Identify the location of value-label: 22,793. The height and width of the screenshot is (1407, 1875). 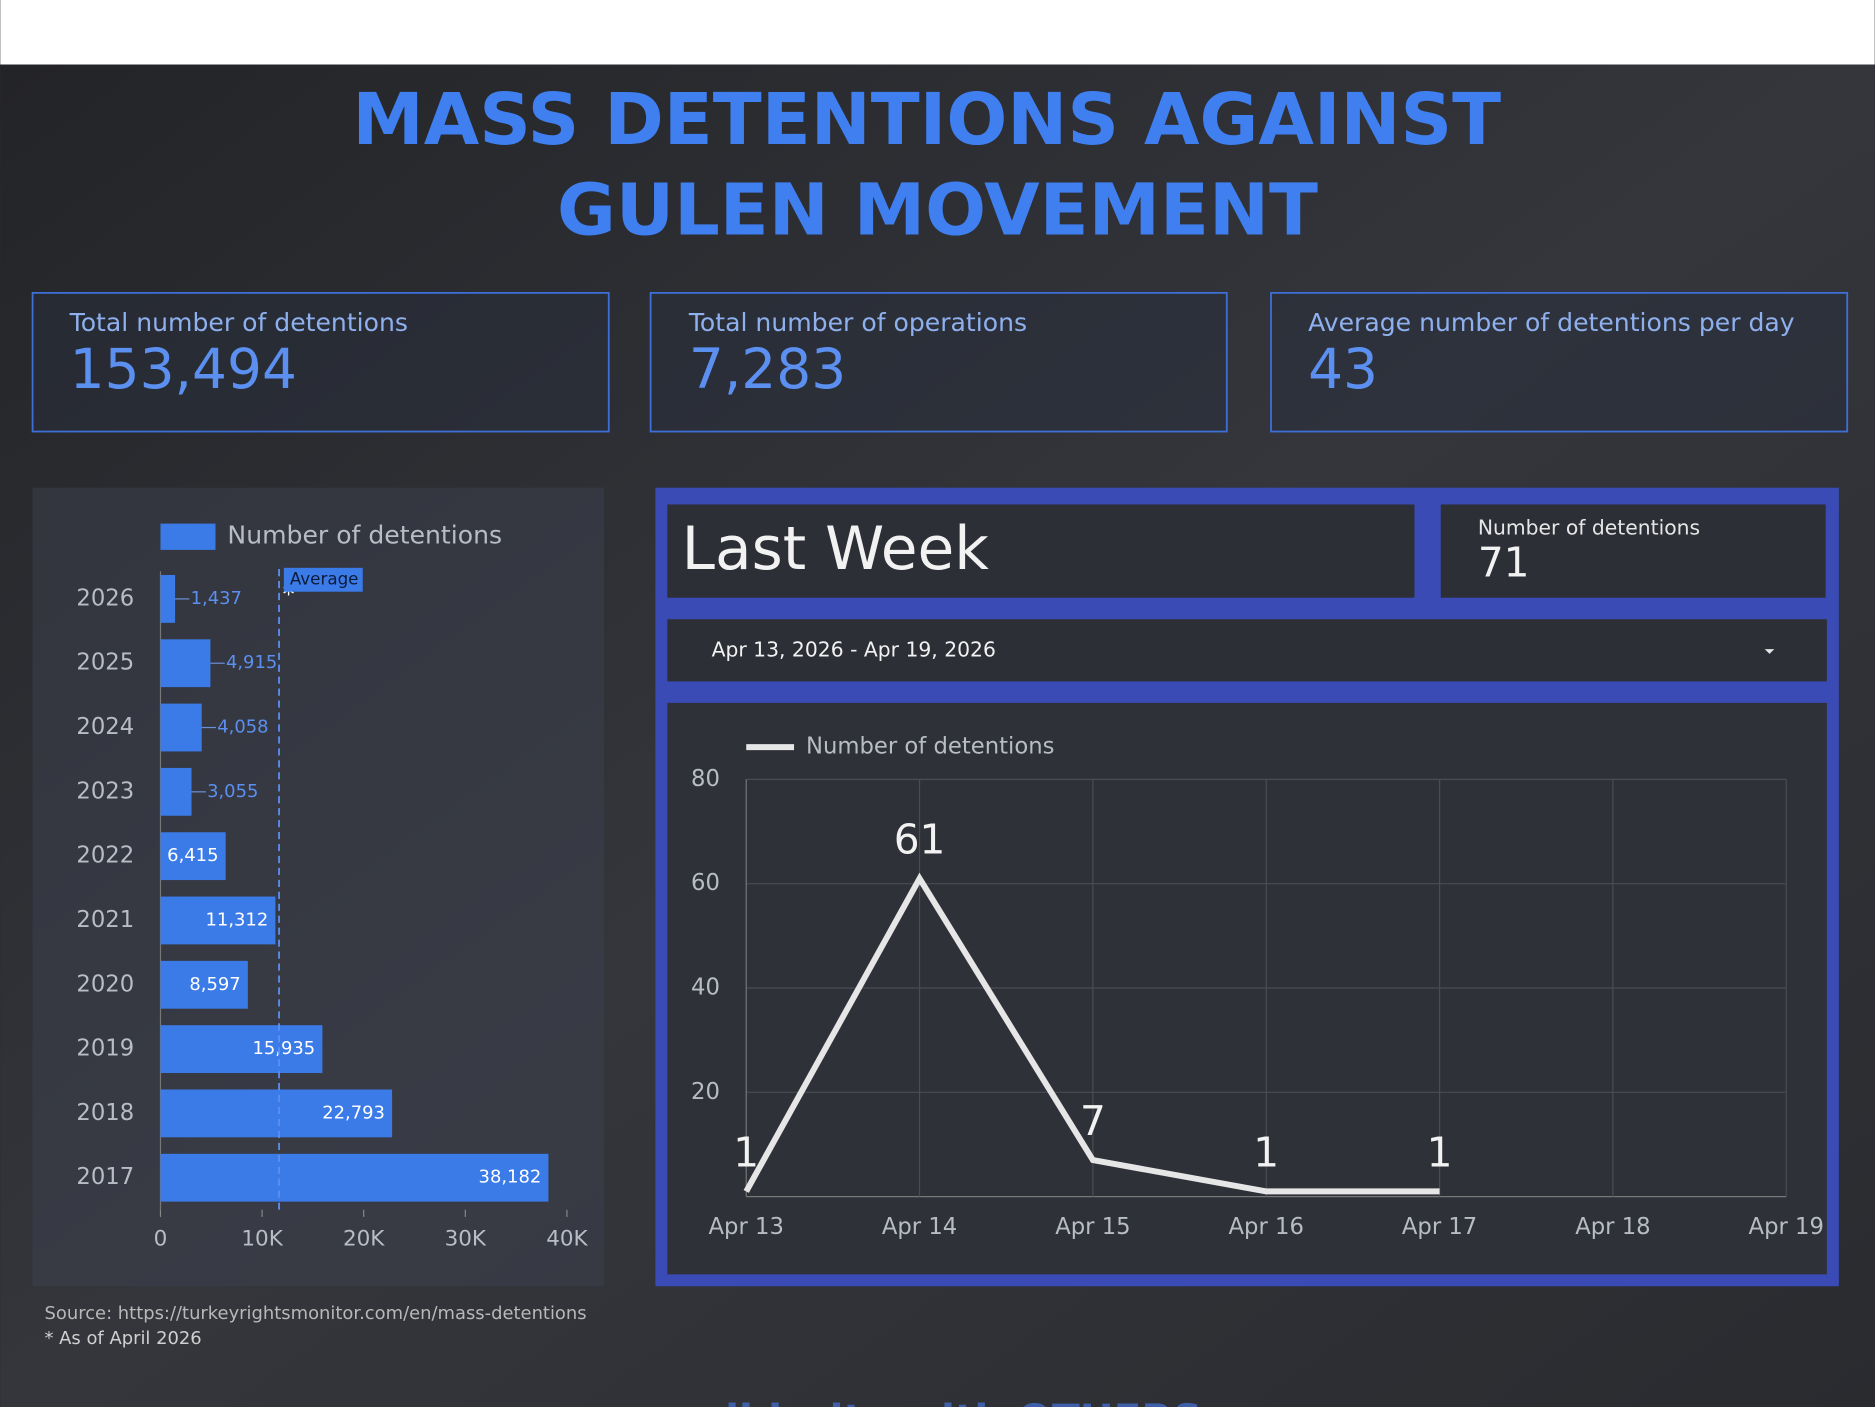
(353, 1112).